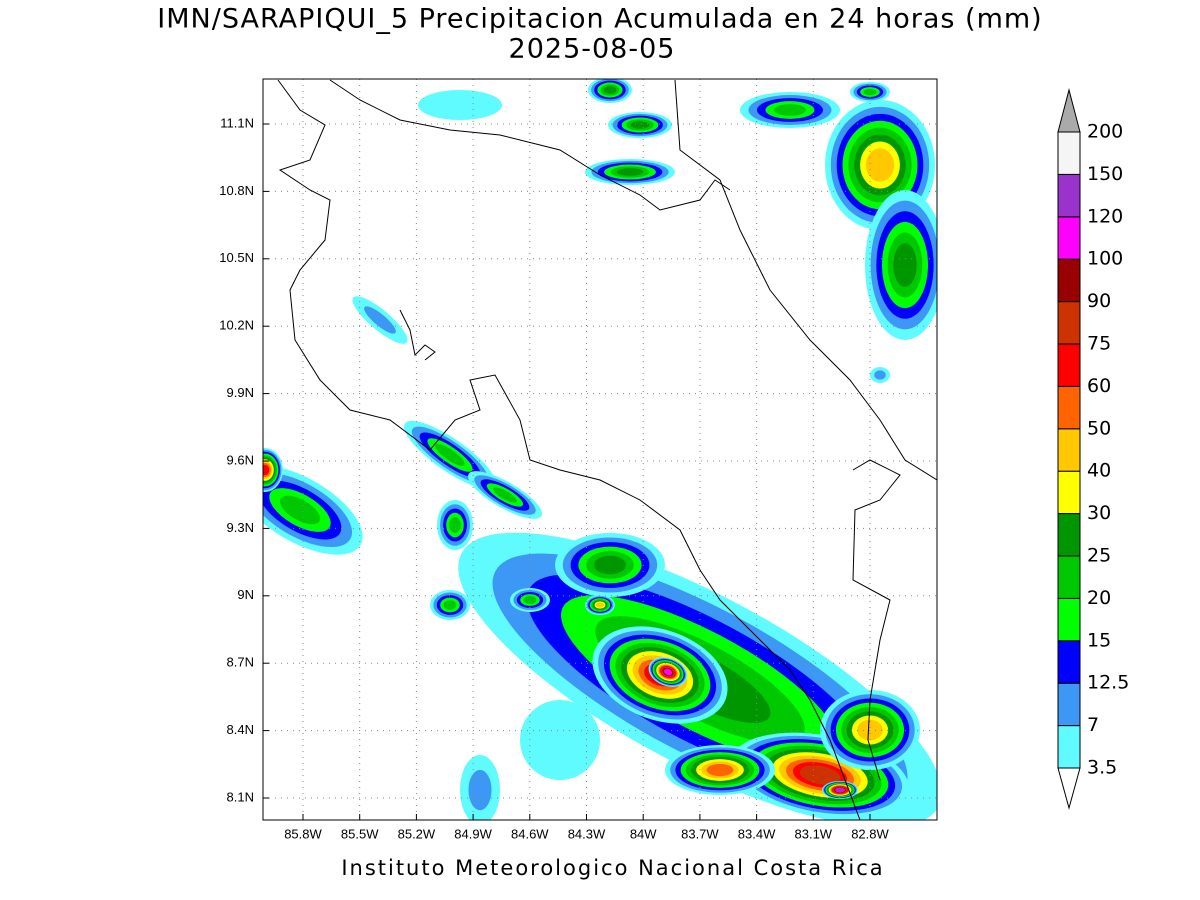 The image size is (1200, 900). Describe the element at coordinates (240, 662) in the screenshot. I see `lat-label: 8.7N` at that location.